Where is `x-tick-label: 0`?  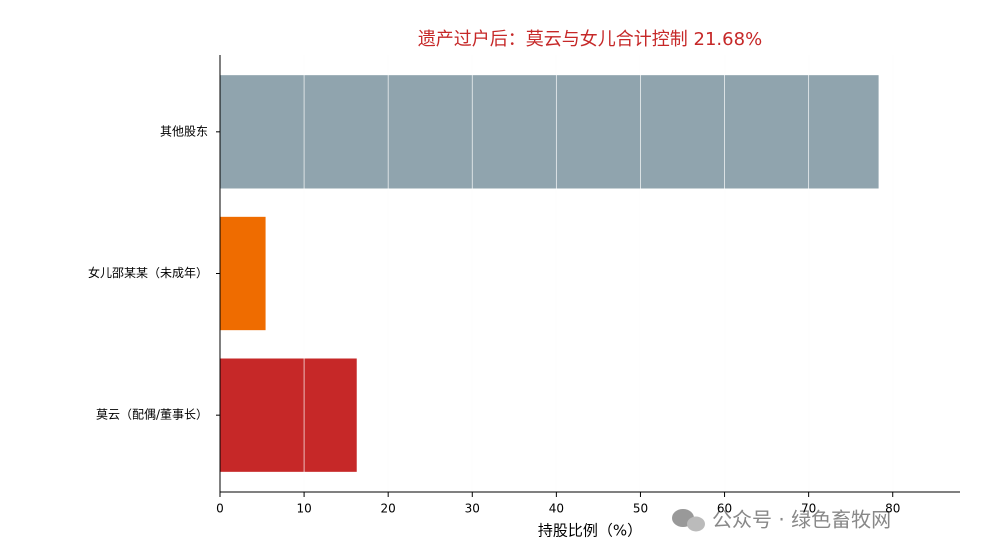
x-tick-label: 0 is located at coordinates (220, 509).